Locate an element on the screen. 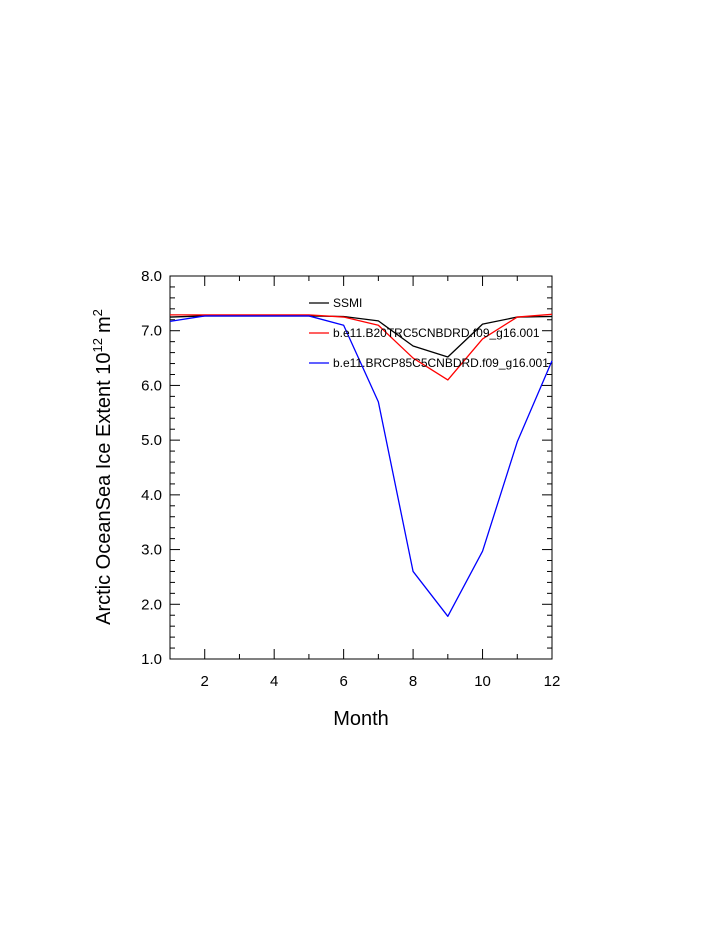 The height and width of the screenshot is (935, 723). y-tick-label: 2.0 is located at coordinates (151, 604).